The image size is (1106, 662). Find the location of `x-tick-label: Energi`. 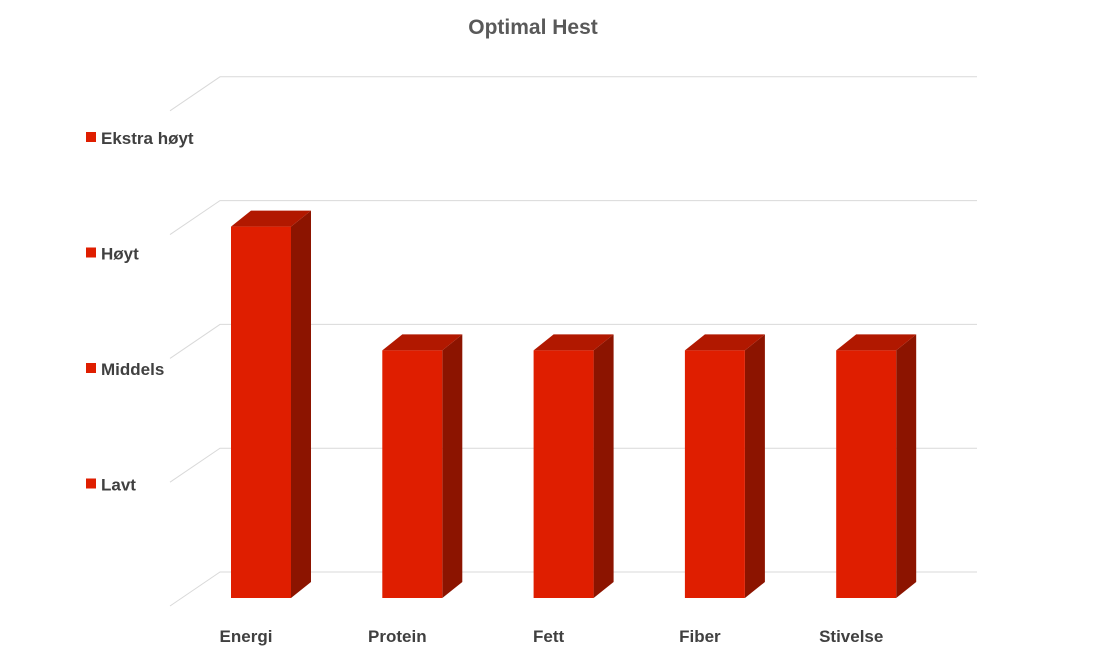

x-tick-label: Energi is located at coordinates (246, 636).